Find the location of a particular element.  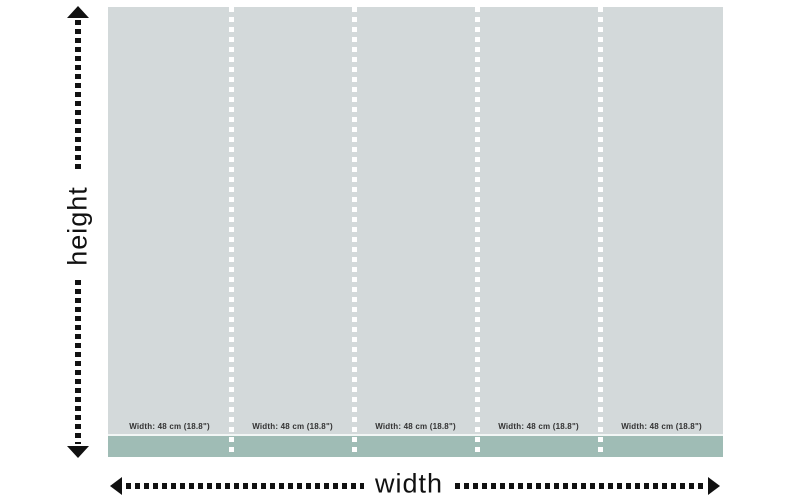

arrow-left-icon is located at coordinates (116, 486).